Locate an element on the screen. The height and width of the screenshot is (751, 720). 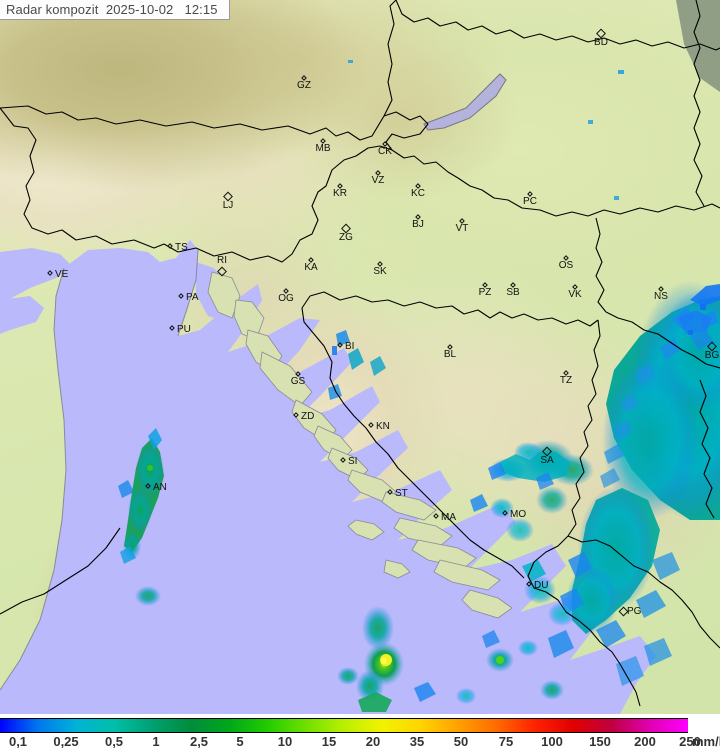
legend-tick-8: 20 is located at coordinates (373, 741).